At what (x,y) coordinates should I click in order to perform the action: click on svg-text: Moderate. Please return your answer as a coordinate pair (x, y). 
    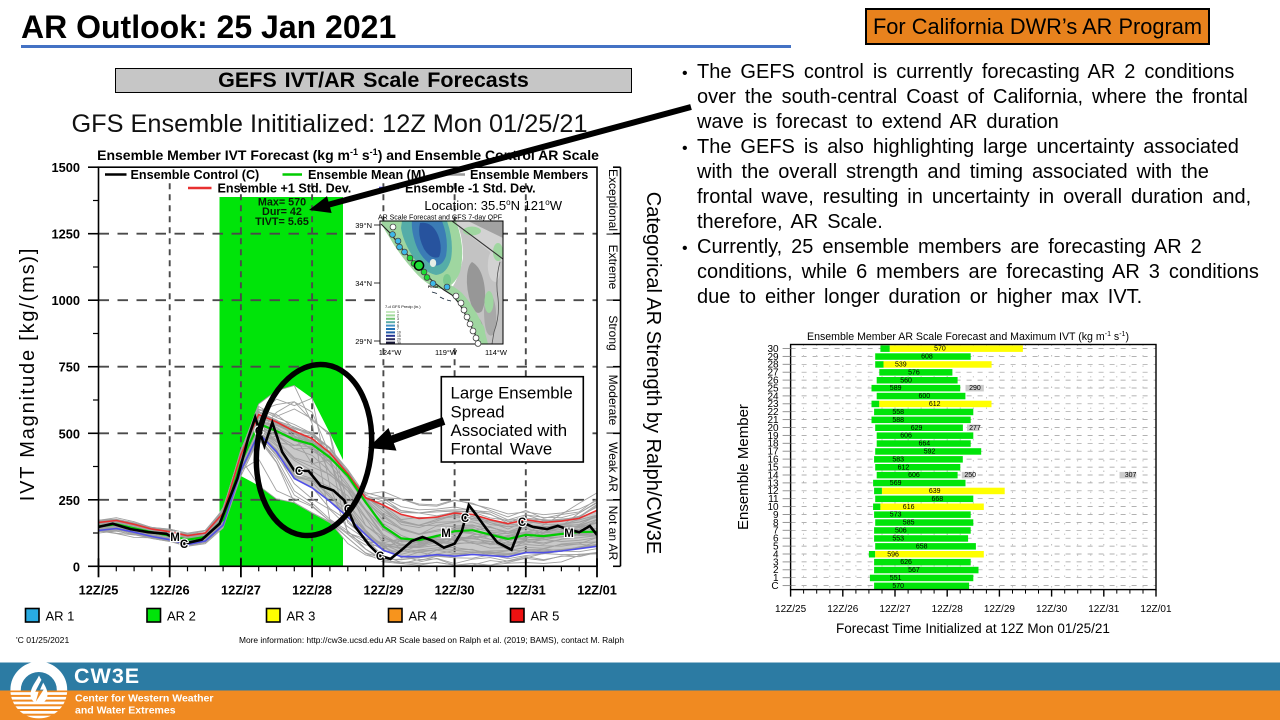
    Looking at the image, I should click on (613, 400).